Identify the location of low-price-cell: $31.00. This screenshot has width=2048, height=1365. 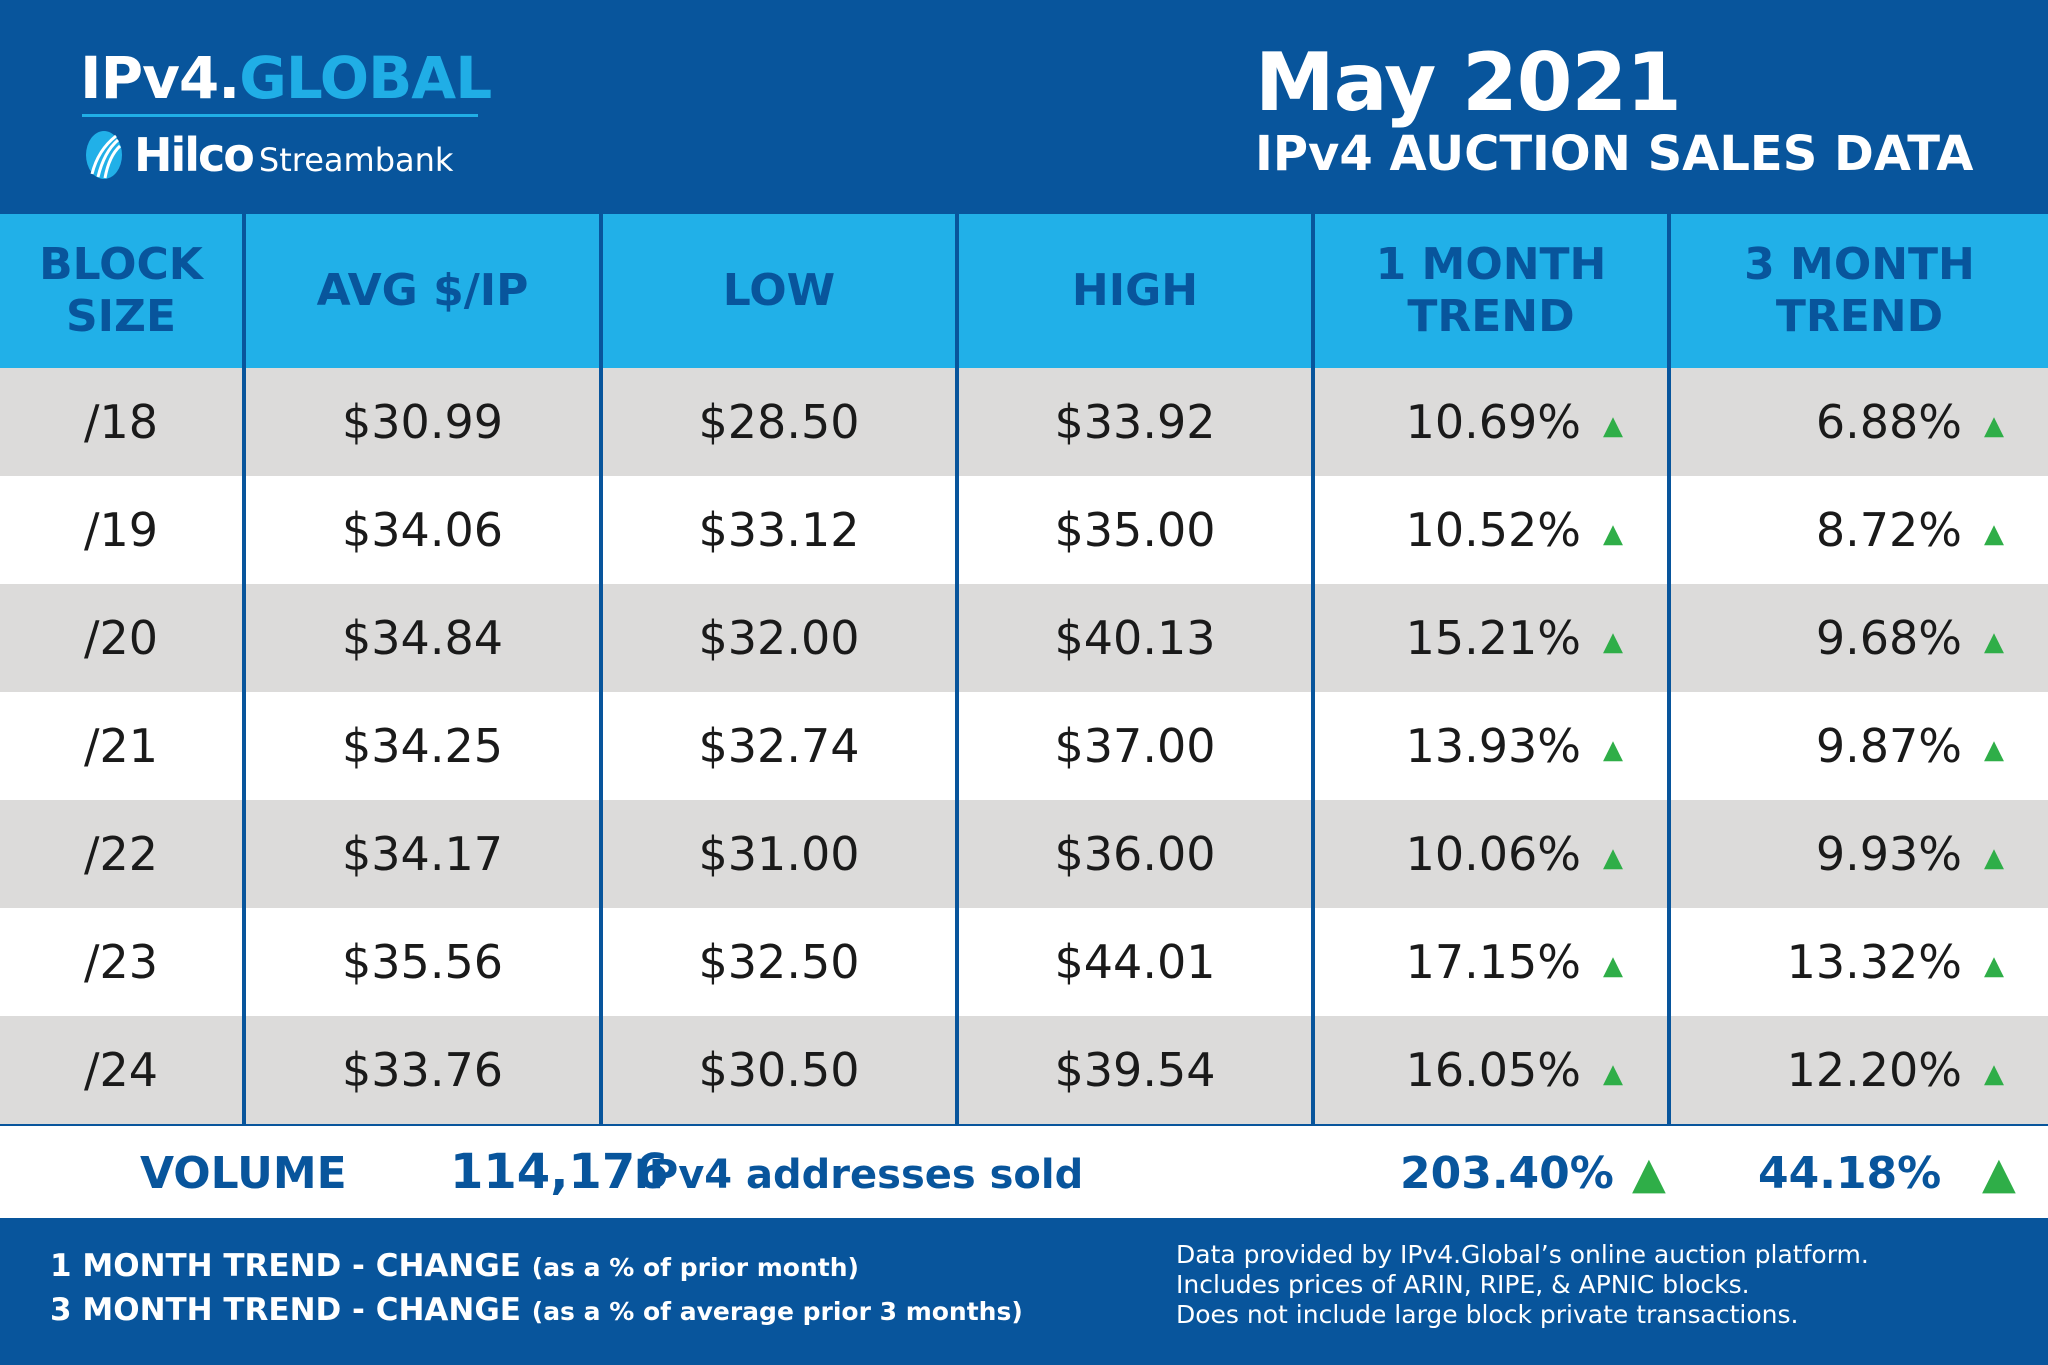
(778, 854).